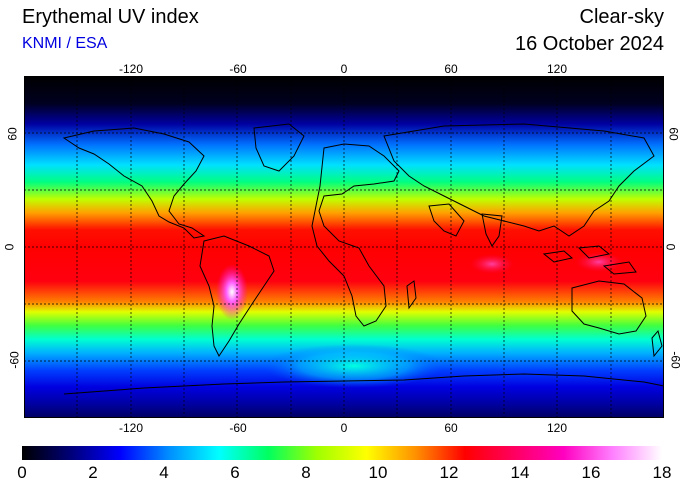  What do you see at coordinates (451, 428) in the screenshot?
I see `lon-tick-bottom: 60` at bounding box center [451, 428].